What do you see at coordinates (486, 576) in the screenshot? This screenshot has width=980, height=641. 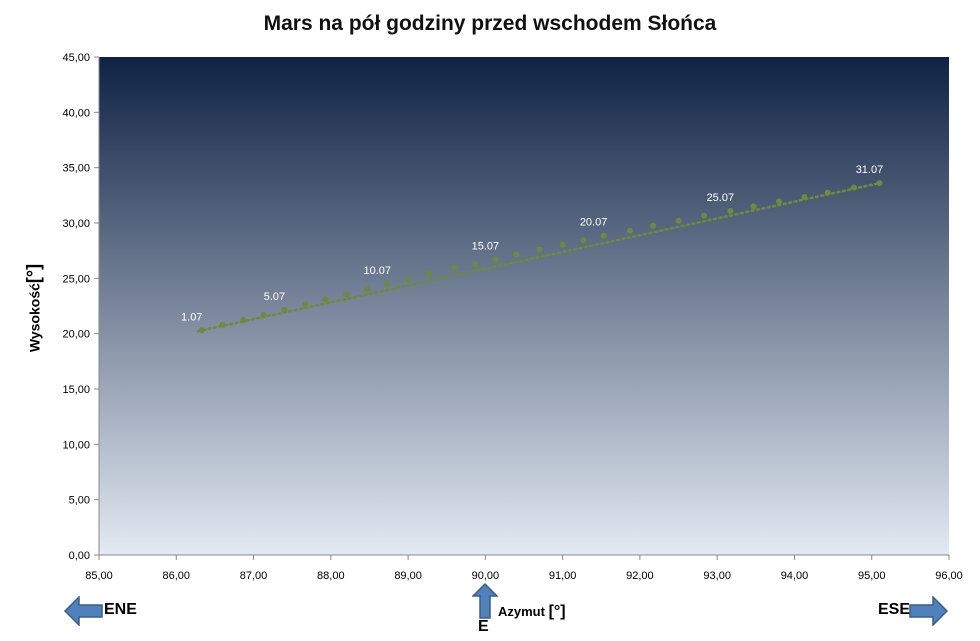 I see `x-tick-label: 90,00` at bounding box center [486, 576].